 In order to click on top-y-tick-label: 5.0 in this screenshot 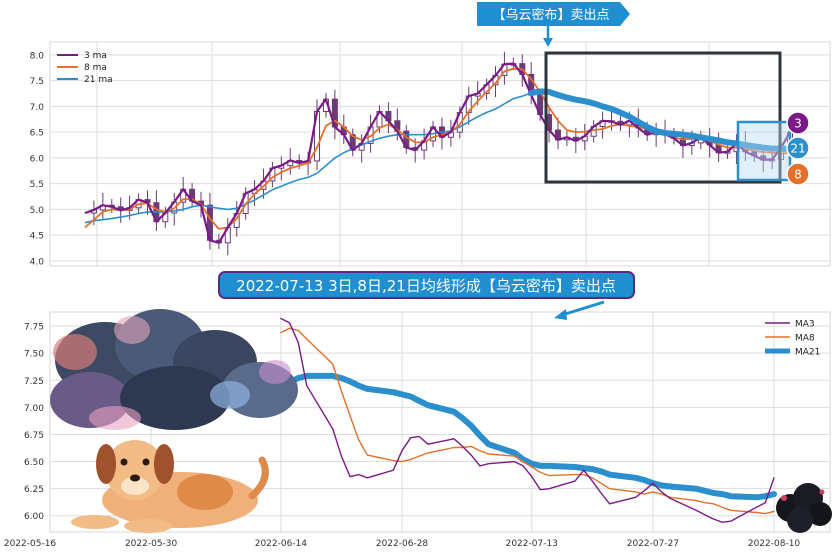, I will do `click(37, 211)`.